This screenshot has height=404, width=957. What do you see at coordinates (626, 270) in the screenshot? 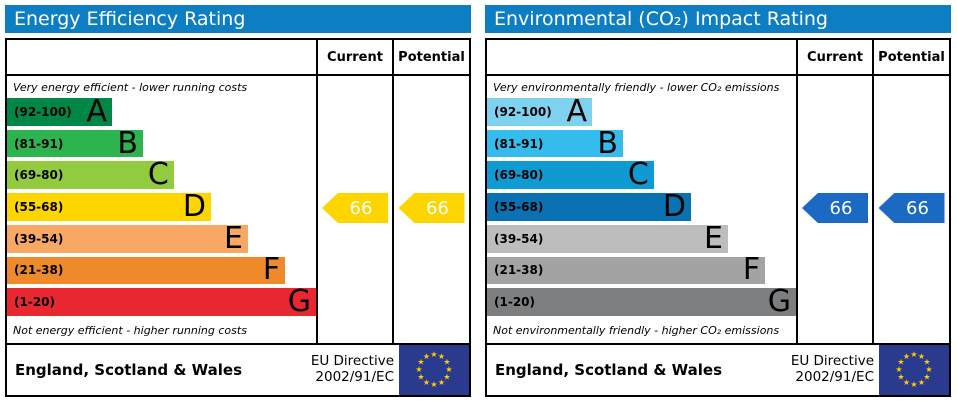
I see `band-row-f: (21-38) F` at bounding box center [626, 270].